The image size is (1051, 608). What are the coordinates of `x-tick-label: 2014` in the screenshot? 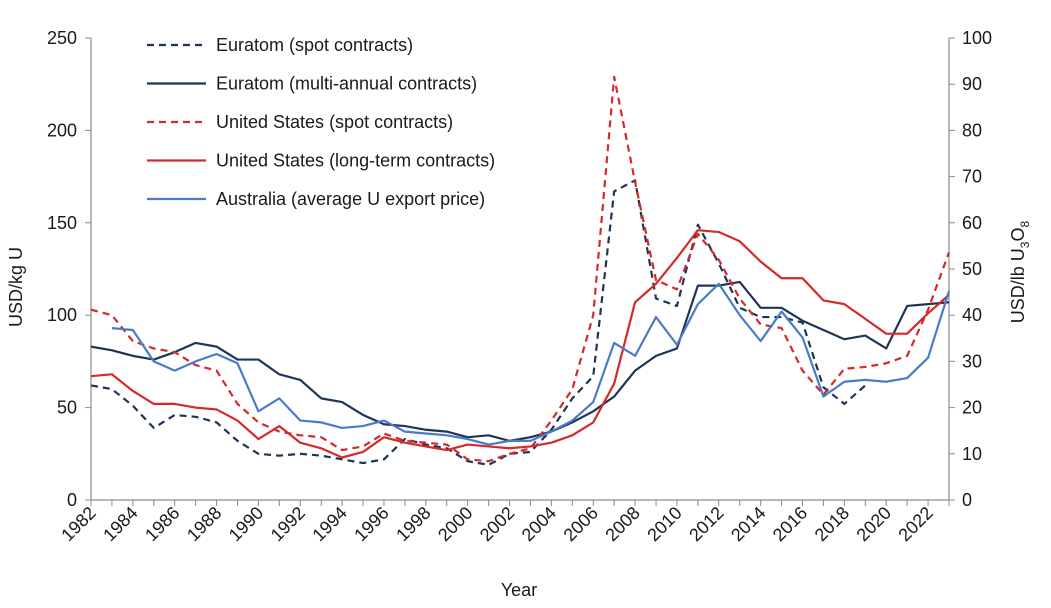 It's located at (748, 524).